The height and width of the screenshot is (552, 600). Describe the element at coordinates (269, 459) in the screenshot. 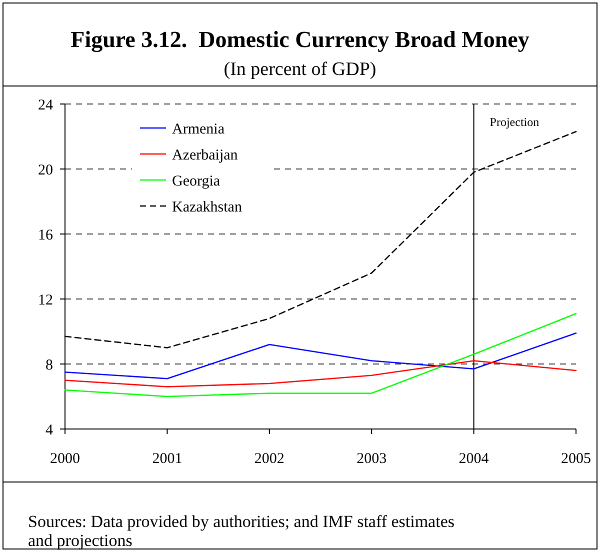

I see `x-tick-label: 2002` at that location.